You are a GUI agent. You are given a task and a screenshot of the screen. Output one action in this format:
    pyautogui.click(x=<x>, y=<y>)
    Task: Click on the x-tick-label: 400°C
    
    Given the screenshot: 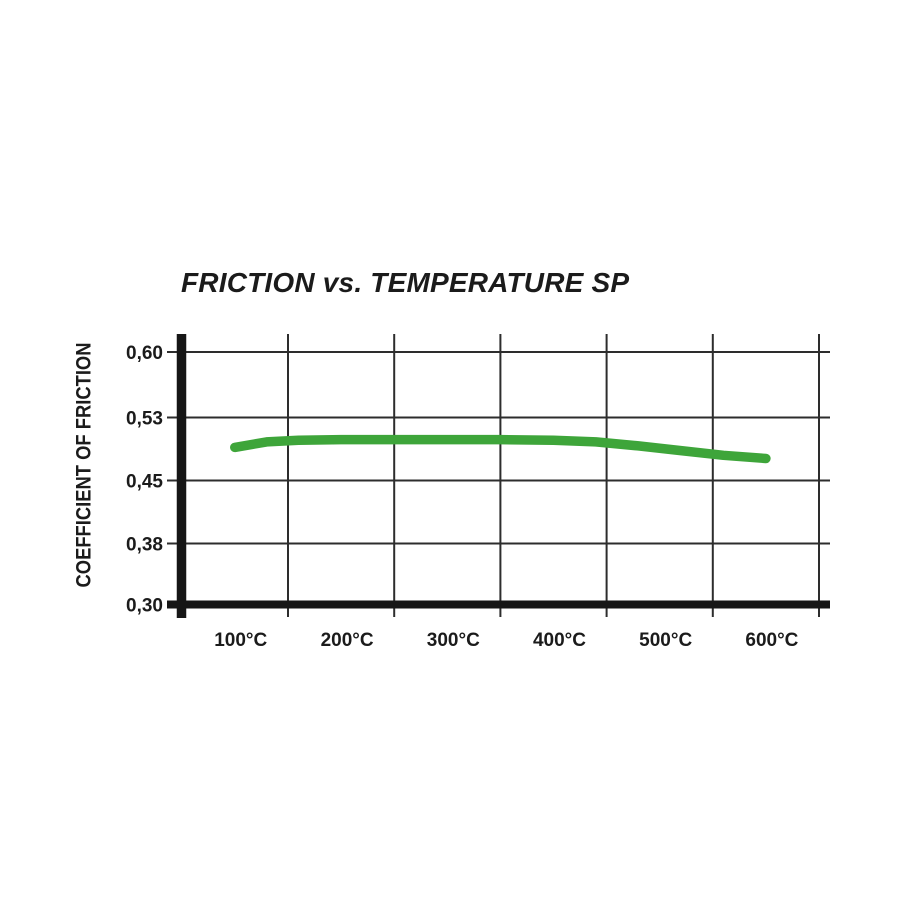 What is the action you would take?
    pyautogui.click(x=559, y=640)
    